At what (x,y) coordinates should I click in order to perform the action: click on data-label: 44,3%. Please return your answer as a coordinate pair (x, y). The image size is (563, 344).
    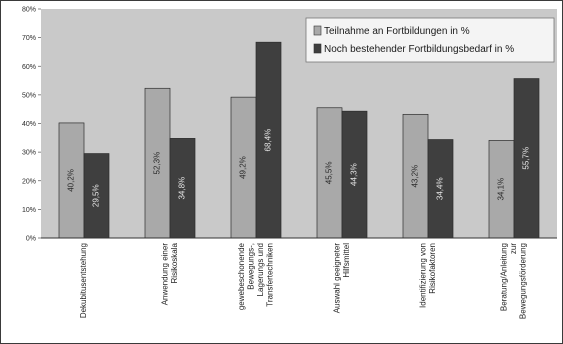
    Looking at the image, I should click on (354, 174).